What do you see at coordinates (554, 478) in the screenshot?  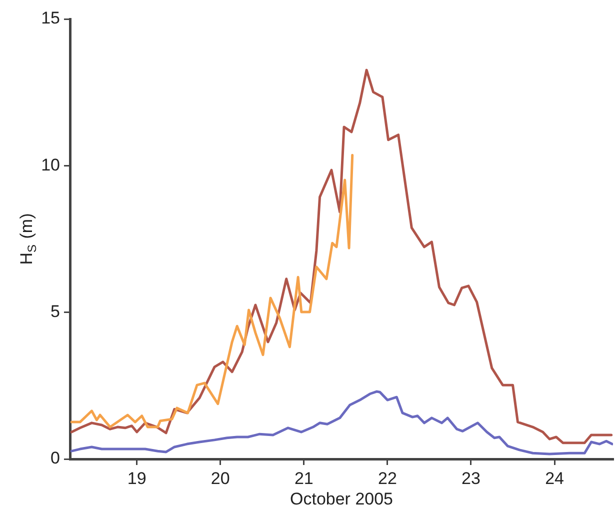 I see `x-tick-label: 24` at bounding box center [554, 478].